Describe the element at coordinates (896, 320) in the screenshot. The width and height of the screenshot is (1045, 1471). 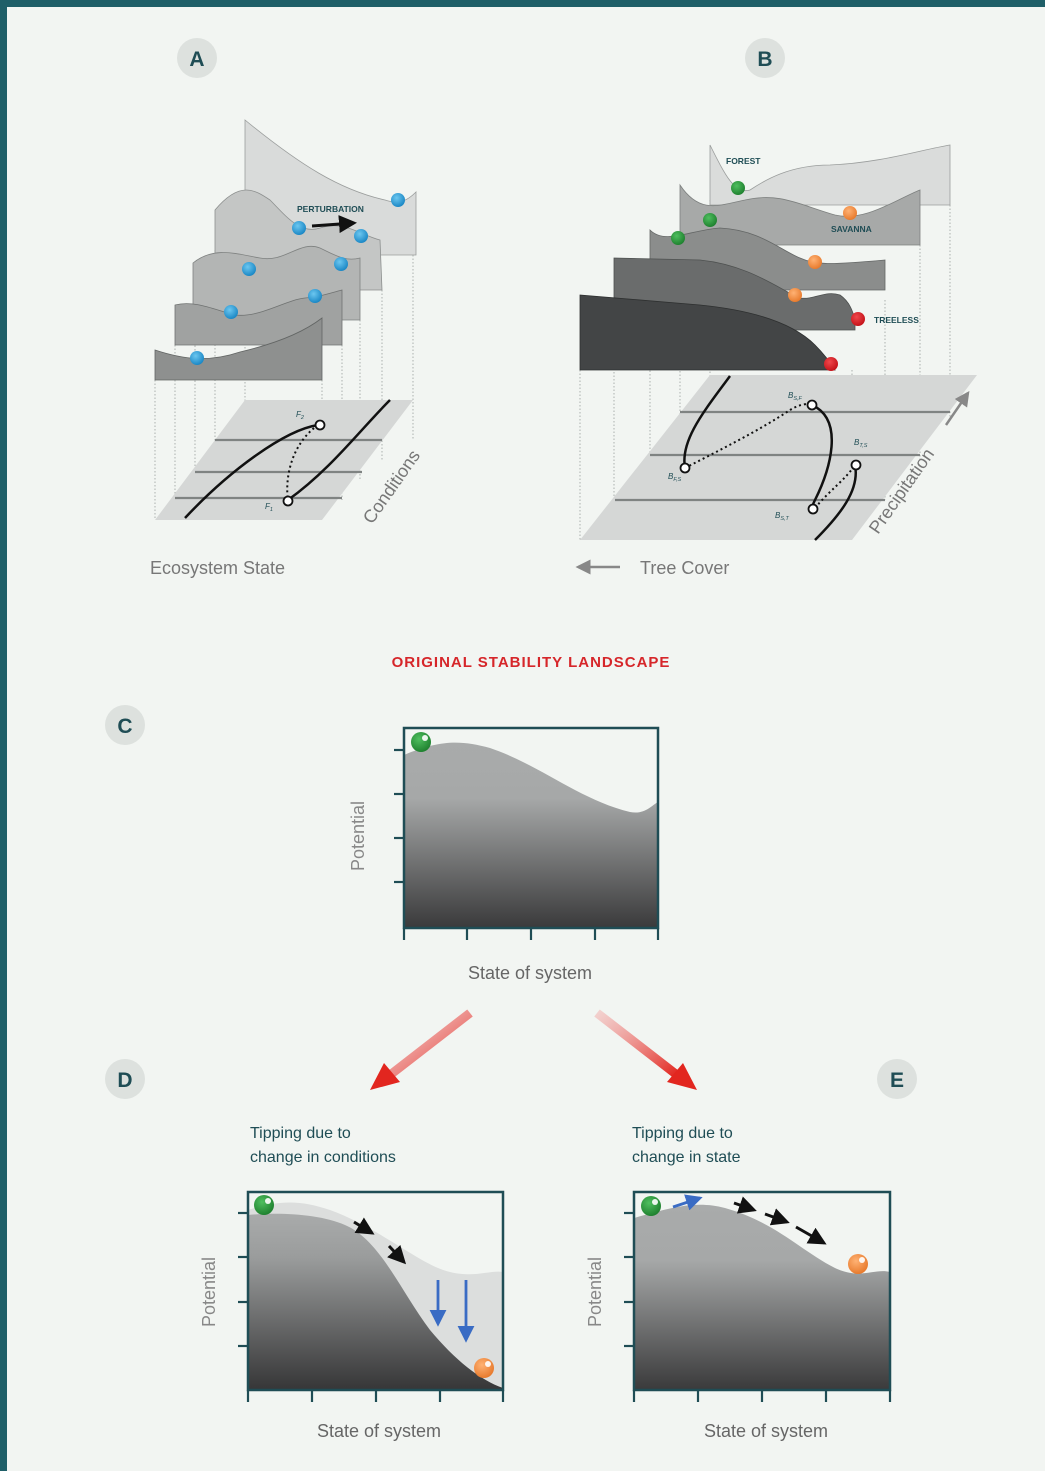
I see `treeless-label: TREELESS` at that location.